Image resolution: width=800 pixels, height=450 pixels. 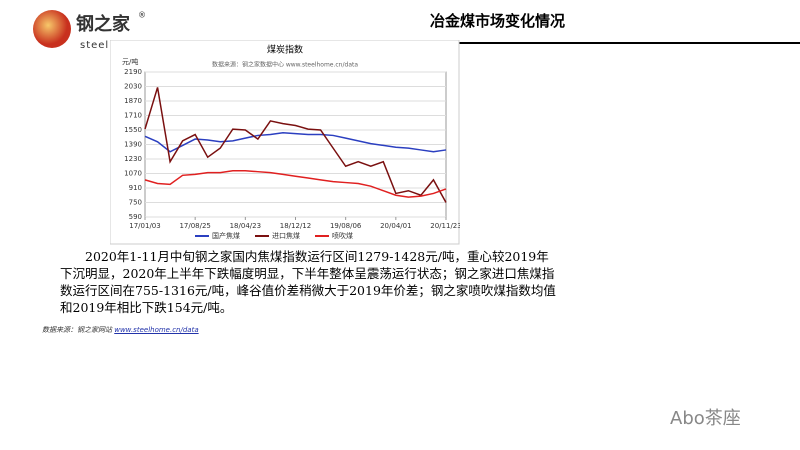 What do you see at coordinates (342, 235) in the screenshot?
I see `legend-label: 喷吹煤` at bounding box center [342, 235].